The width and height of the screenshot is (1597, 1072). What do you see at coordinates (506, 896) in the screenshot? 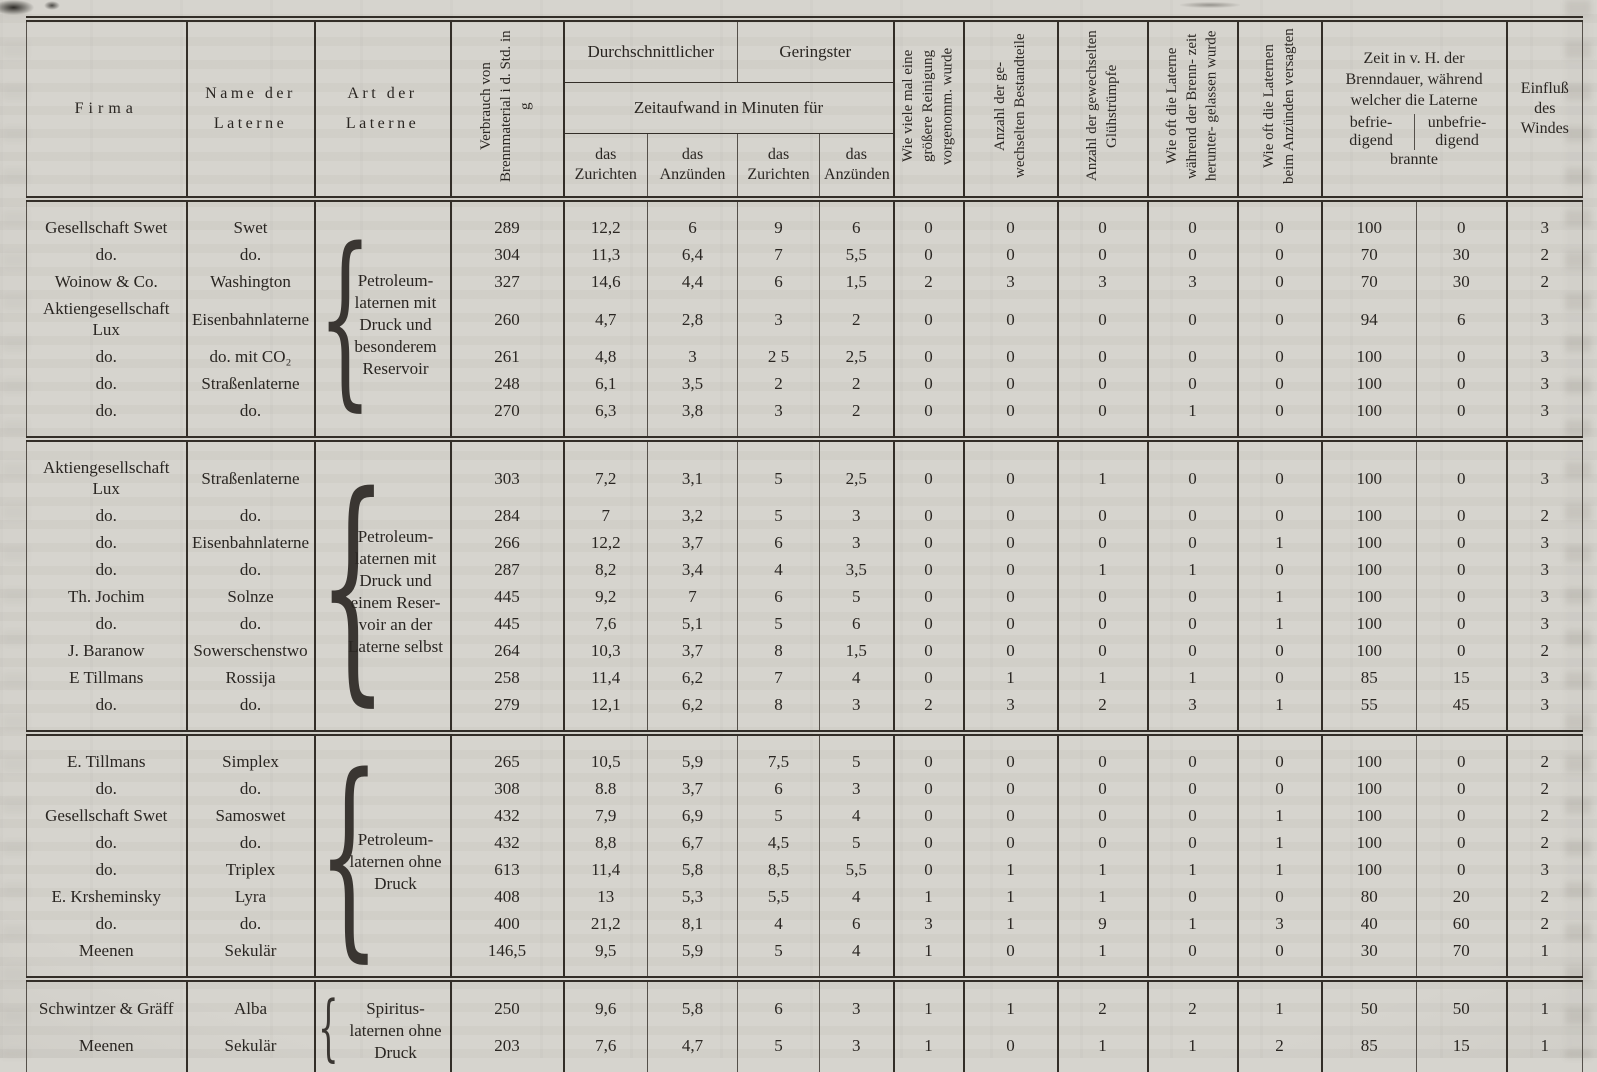
I see `cell-verbrauch: 408` at bounding box center [506, 896].